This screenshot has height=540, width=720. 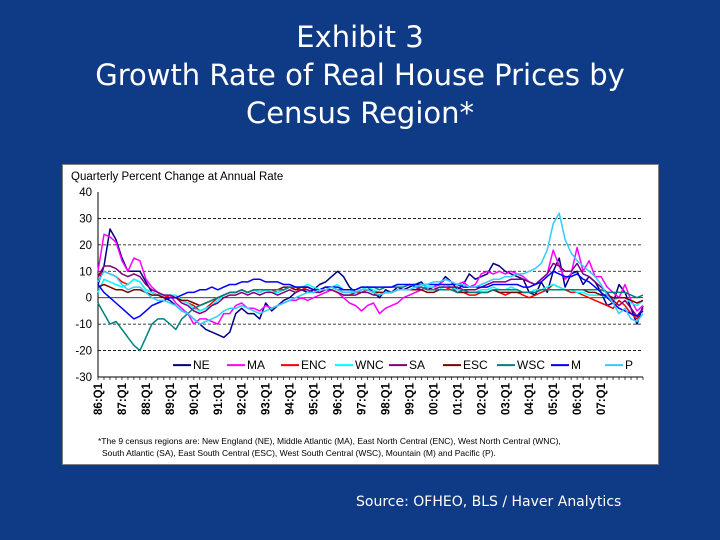 I want to click on series-line-m, so click(x=370, y=295).